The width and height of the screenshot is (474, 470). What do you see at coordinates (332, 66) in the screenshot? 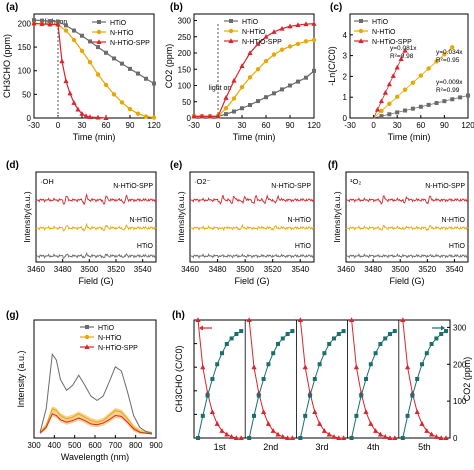
I see `panel-c-ylabel: -Ln(C/C0)` at bounding box center [332, 66].